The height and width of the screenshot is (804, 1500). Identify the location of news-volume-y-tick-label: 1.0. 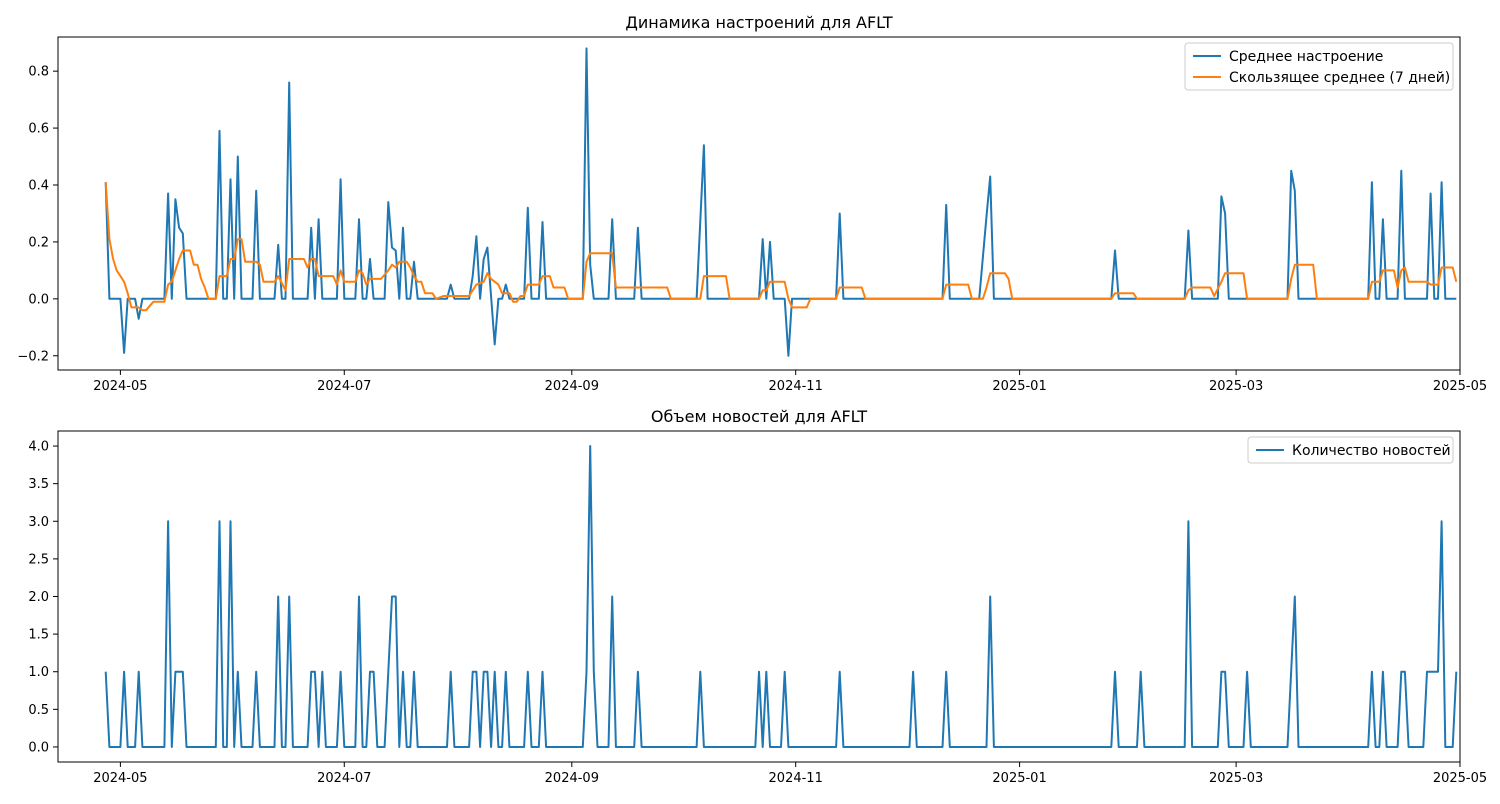
(38, 672).